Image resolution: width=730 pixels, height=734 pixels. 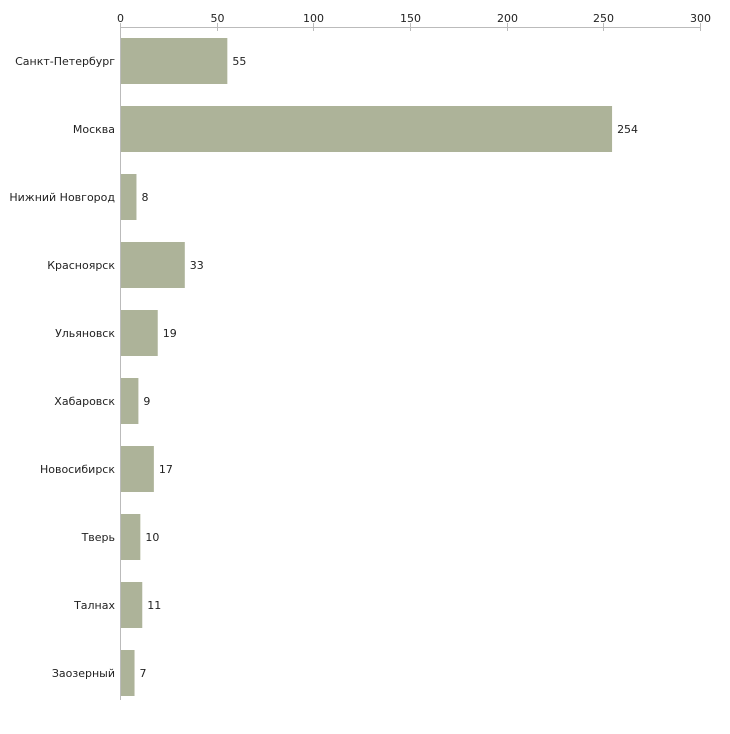 I want to click on x-tick-label: 300, so click(x=700, y=18).